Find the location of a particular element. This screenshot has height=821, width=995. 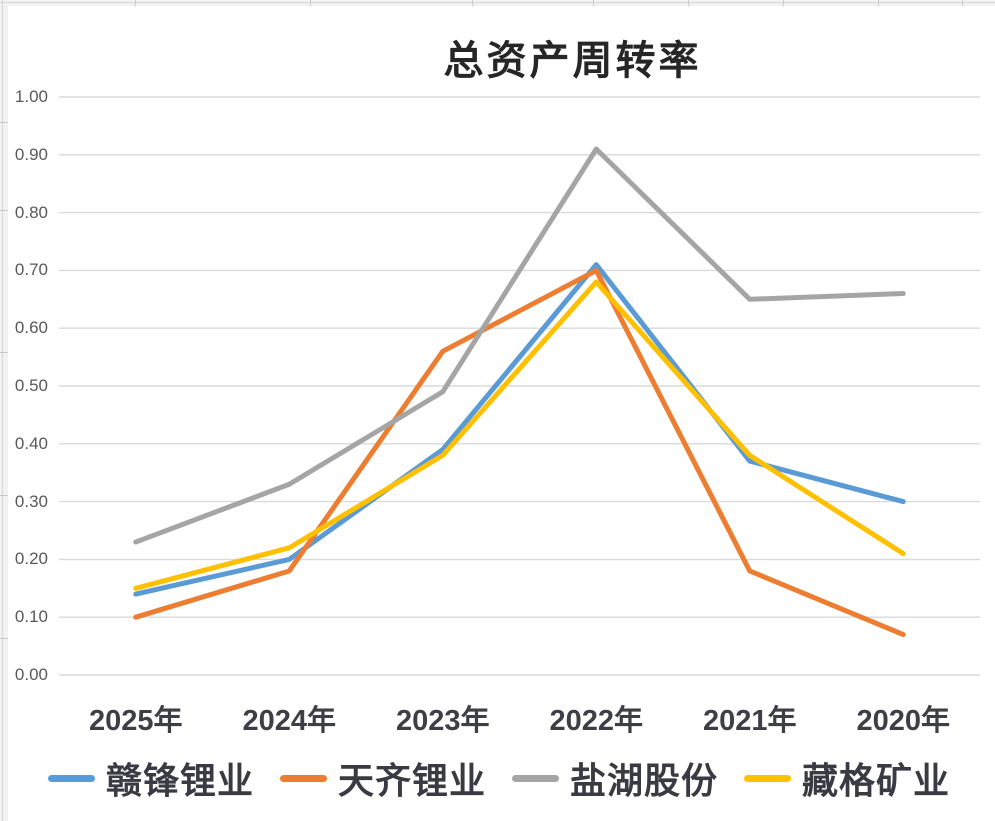

y-axis-tick-label: 0.30 is located at coordinates (31, 501).